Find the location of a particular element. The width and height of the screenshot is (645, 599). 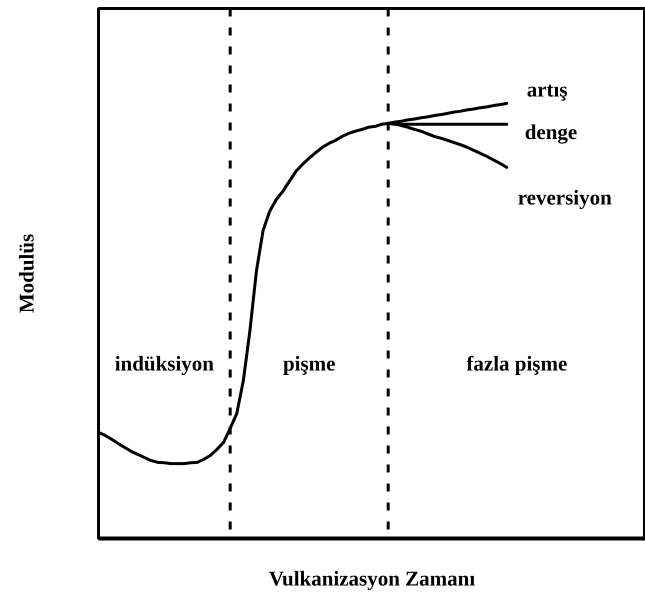

annotation: pişme is located at coordinates (309, 364).